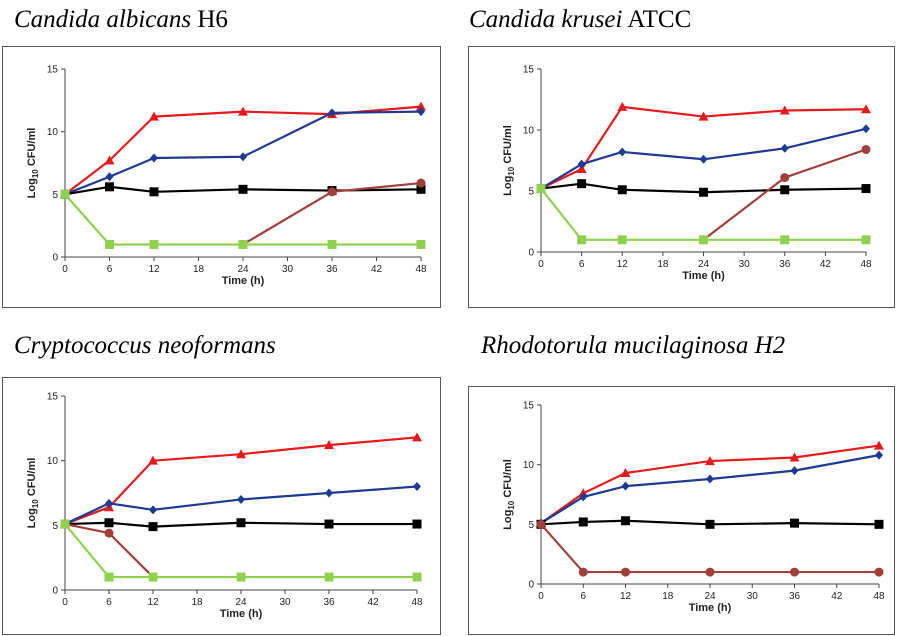 The width and height of the screenshot is (898, 636). I want to click on x-tick-label: 36, so click(329, 602).